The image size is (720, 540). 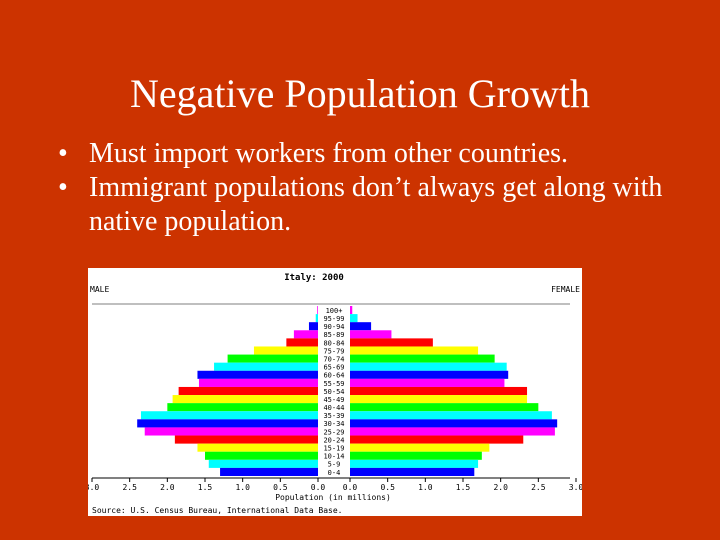 What do you see at coordinates (333, 384) in the screenshot?
I see `age-group-label: 55-59` at bounding box center [333, 384].